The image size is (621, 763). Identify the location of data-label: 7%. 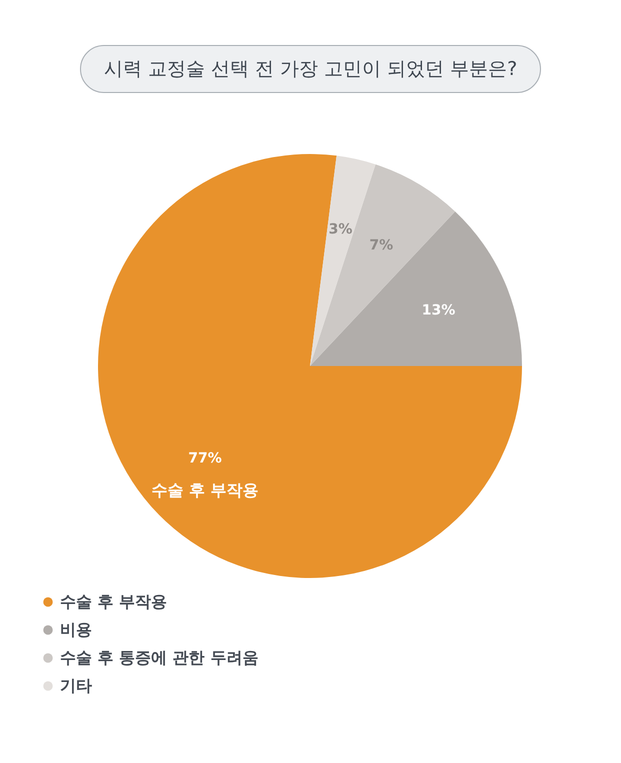
(381, 245).